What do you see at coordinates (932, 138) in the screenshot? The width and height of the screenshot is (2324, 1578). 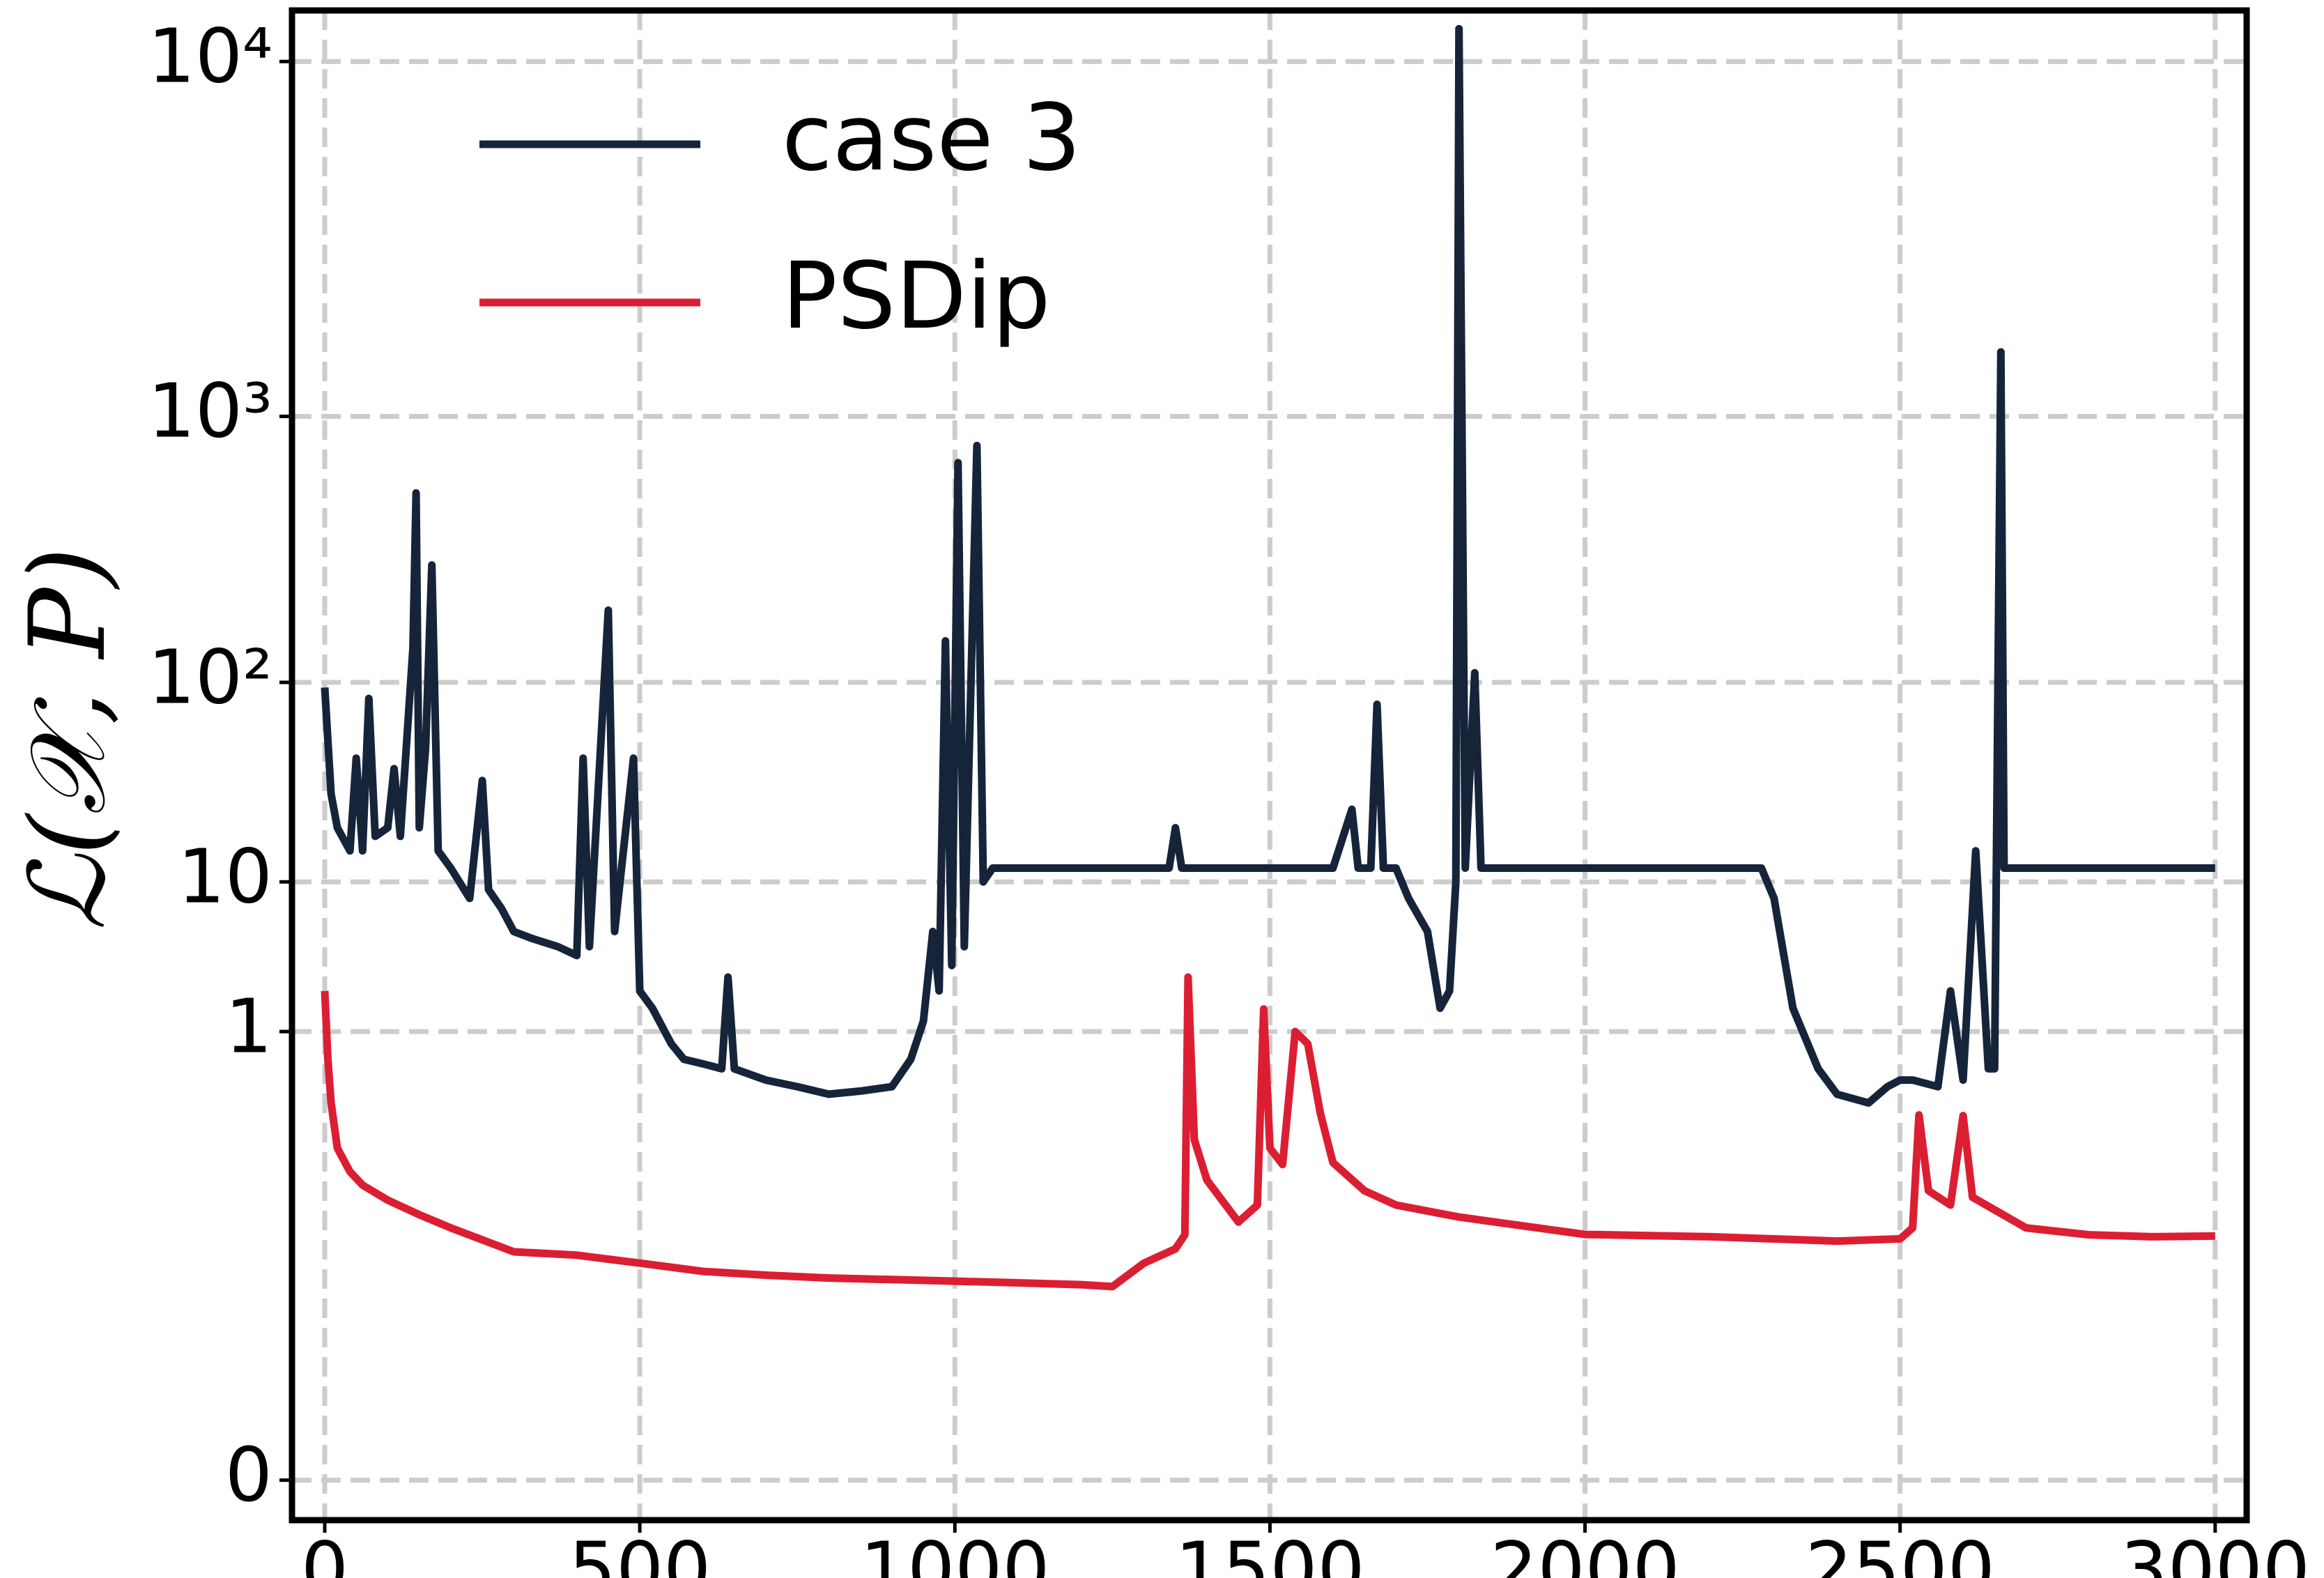 I see `legend-label: case 3` at bounding box center [932, 138].